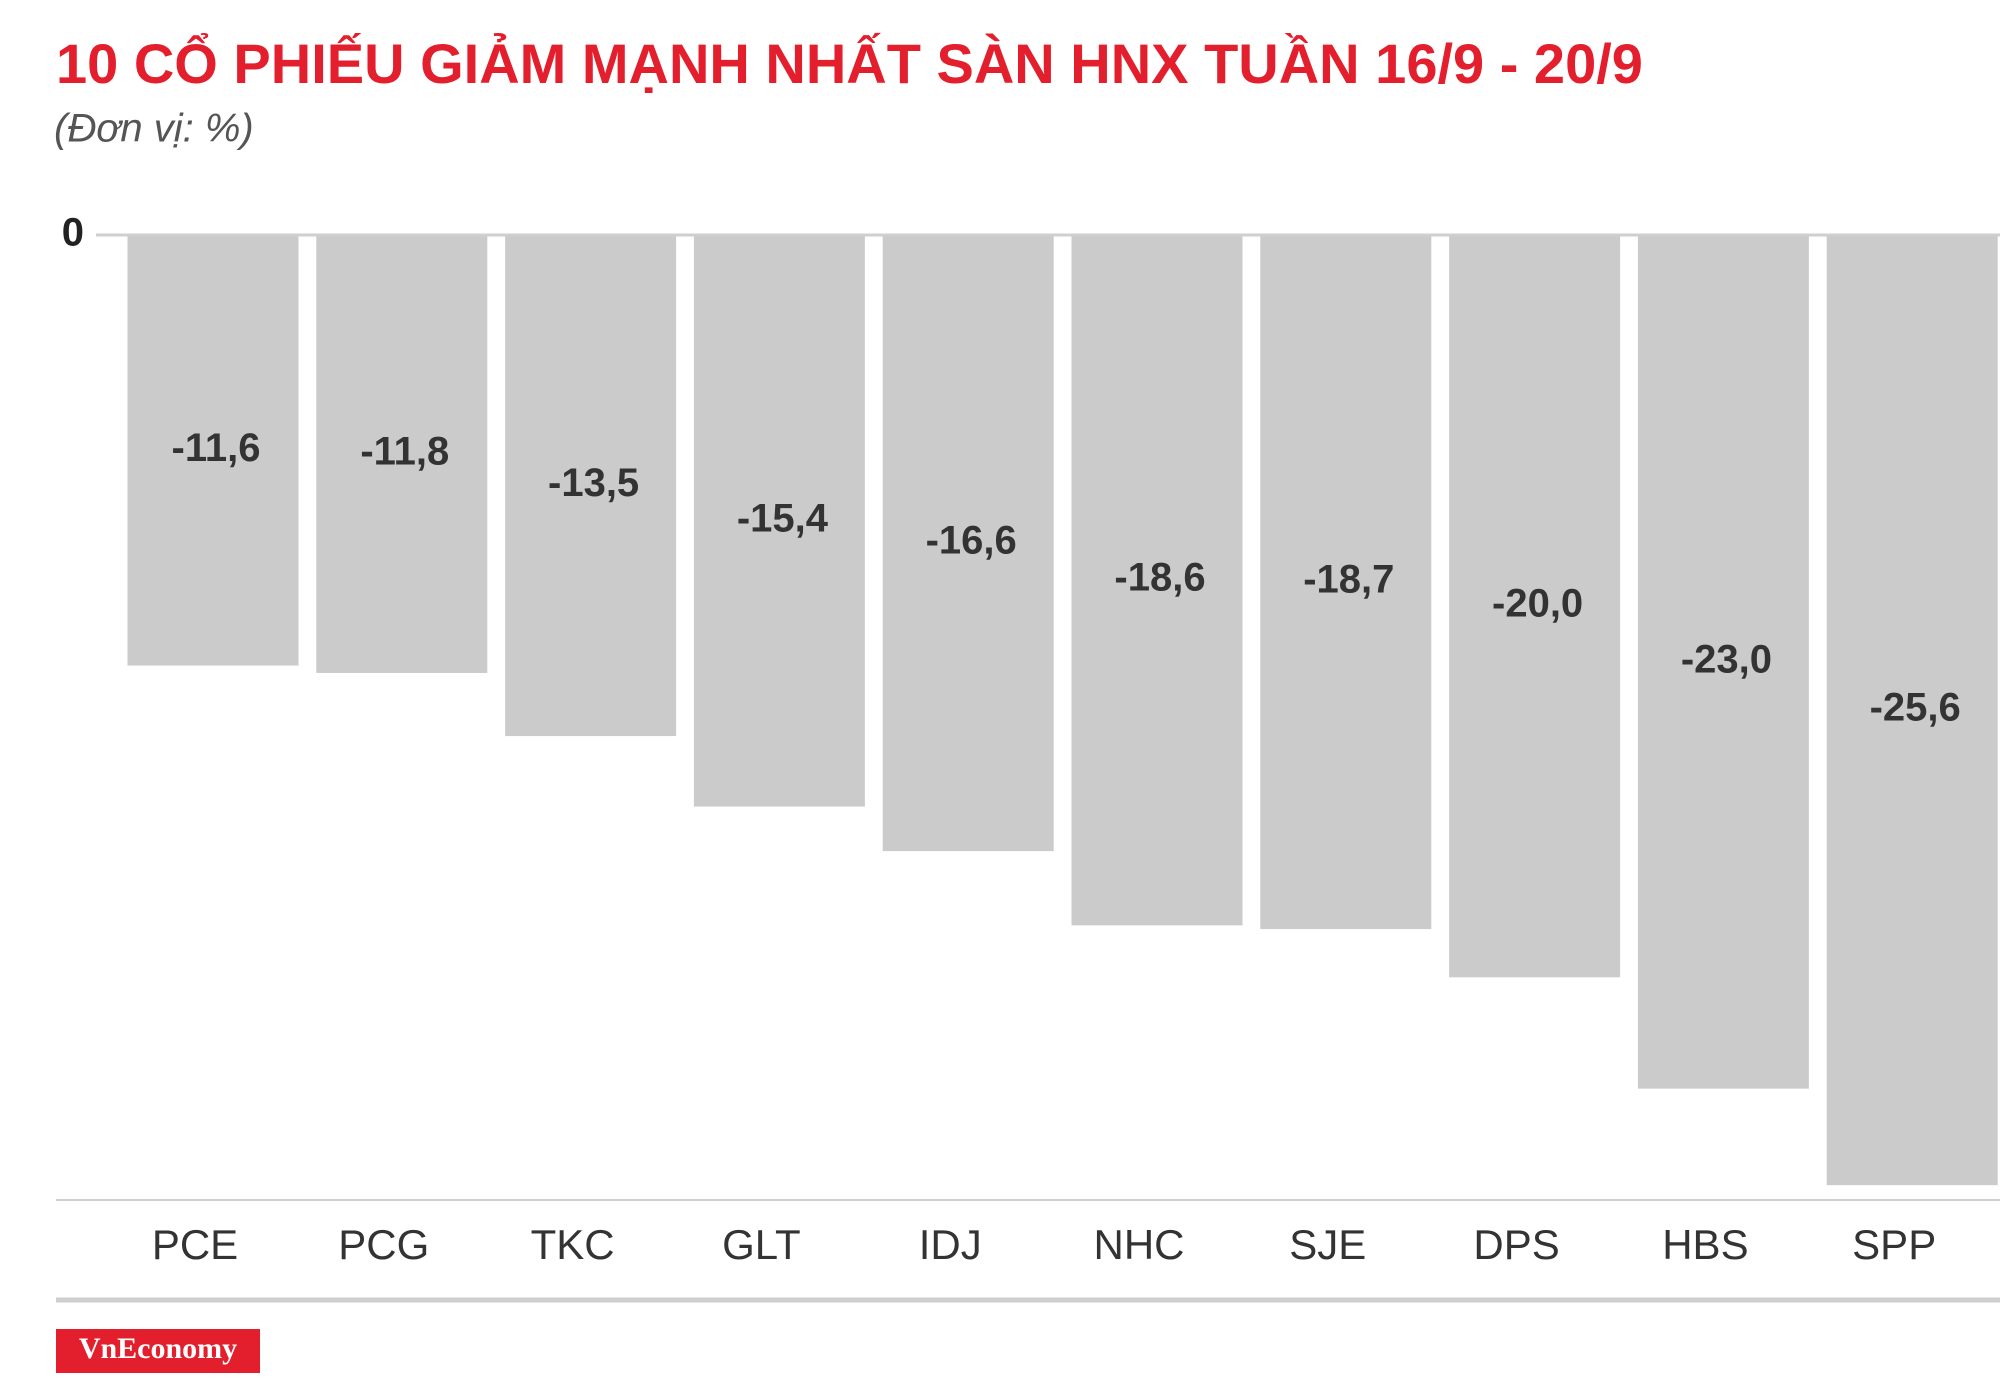 The height and width of the screenshot is (1379, 2000). Describe the element at coordinates (73, 233) in the screenshot. I see `y-tick-label: 0` at that location.